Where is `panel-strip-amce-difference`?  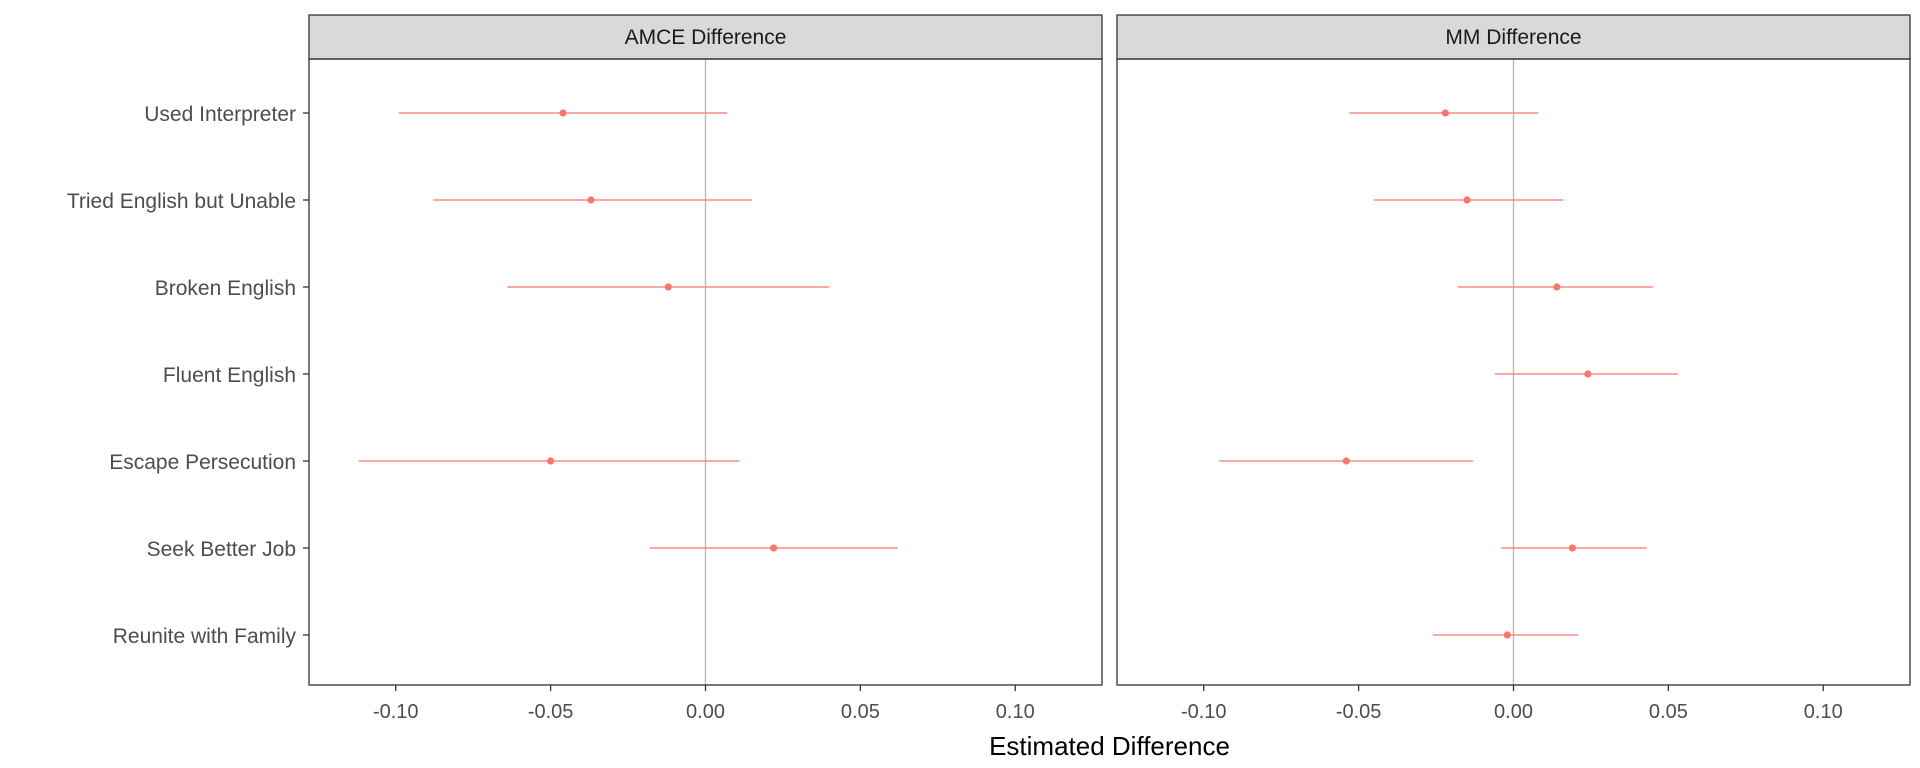
panel-strip-amce-difference is located at coordinates (705, 37).